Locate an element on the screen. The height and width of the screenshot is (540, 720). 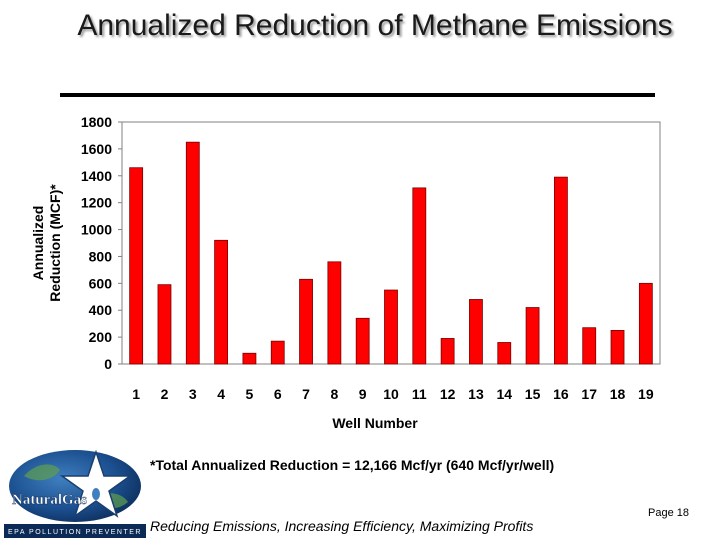
x-tick-label: 14 is located at coordinates (504, 394).